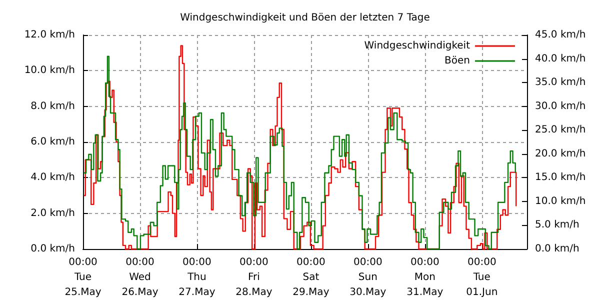 This screenshot has height=300, width=610. What do you see at coordinates (368, 277) in the screenshot?
I see `x-tick-label: 00:00 Sun 30.May` at bounding box center [368, 277].